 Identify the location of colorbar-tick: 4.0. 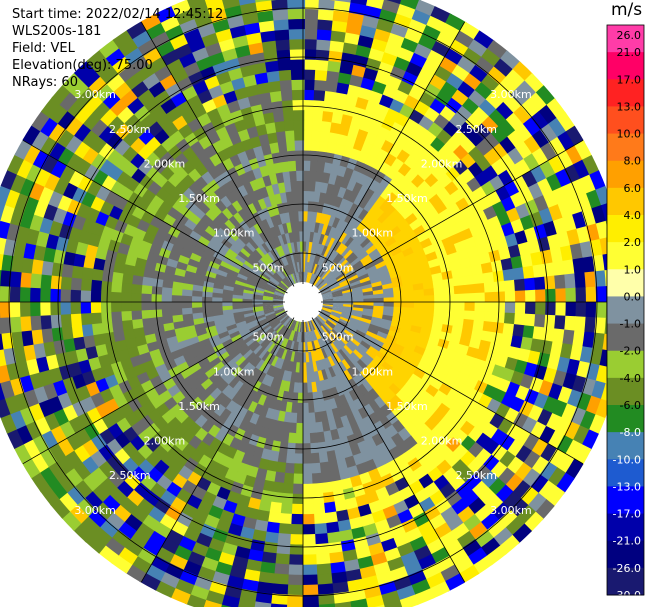
(633, 215).